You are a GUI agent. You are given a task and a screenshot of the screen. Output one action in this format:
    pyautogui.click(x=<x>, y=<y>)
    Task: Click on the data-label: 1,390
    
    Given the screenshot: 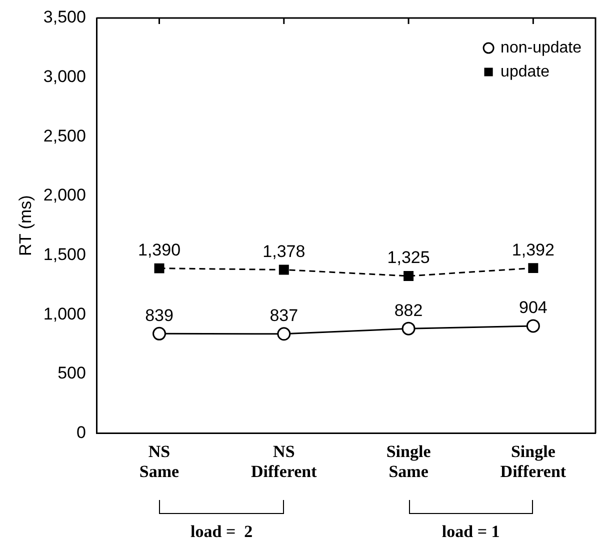 What is the action you would take?
    pyautogui.click(x=159, y=250)
    